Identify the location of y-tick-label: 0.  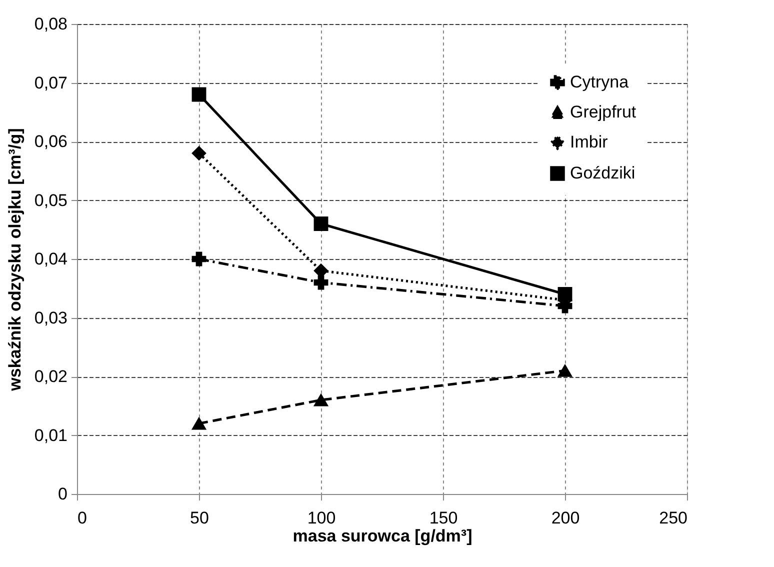
(63, 494).